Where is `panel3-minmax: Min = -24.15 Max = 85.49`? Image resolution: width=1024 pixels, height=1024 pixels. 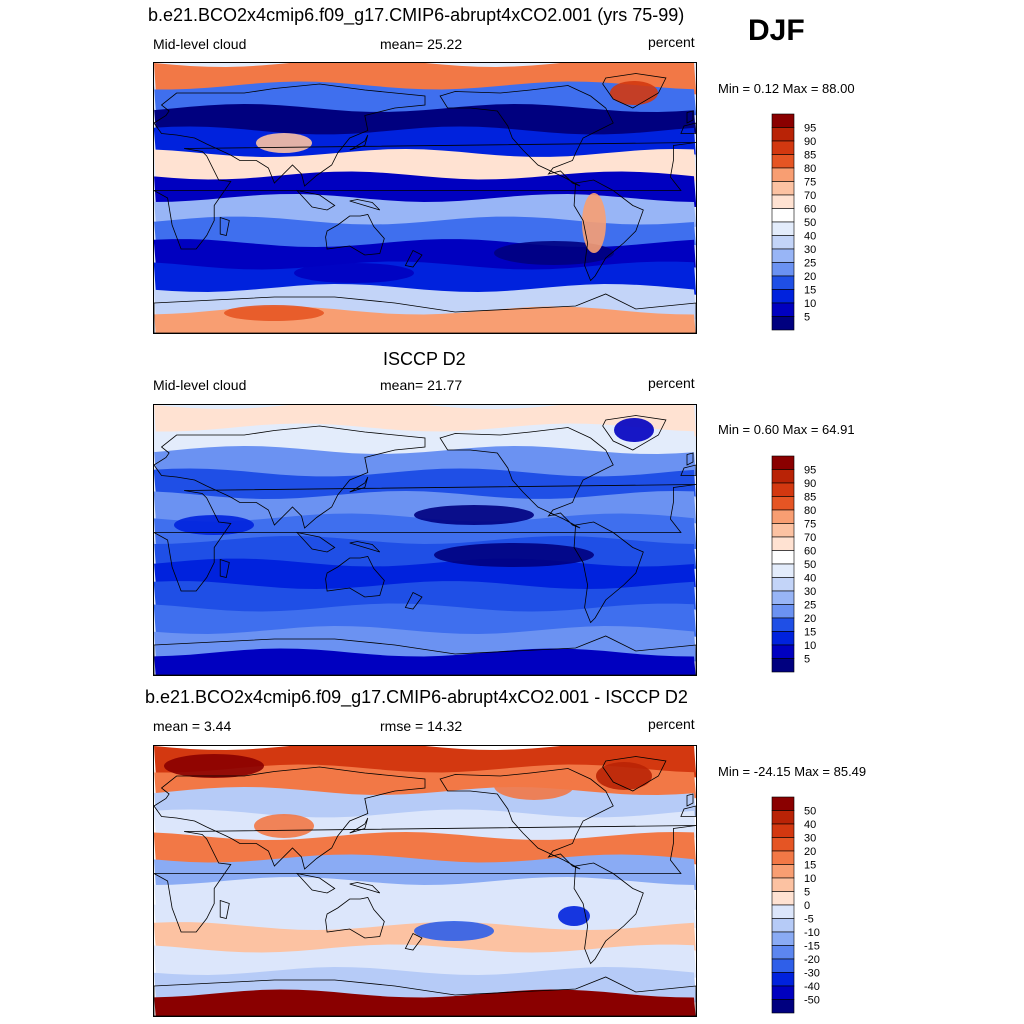
panel3-minmax: Min = -24.15 Max = 85.49 is located at coordinates (792, 771).